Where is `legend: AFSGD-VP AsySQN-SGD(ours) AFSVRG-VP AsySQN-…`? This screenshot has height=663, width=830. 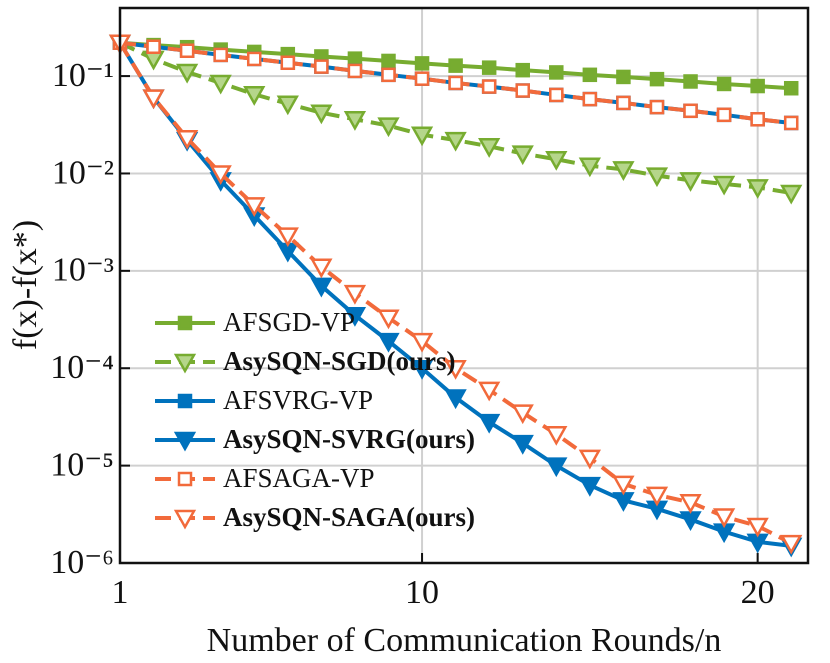 legend: AFSGD-VP AsySQN-SGD(ours) AFSVRG-VP AsySQN-… is located at coordinates (315, 419).